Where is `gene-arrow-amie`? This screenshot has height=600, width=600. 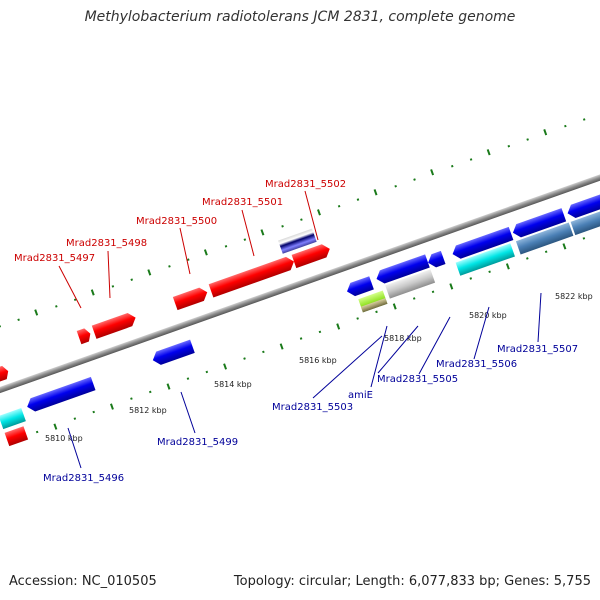 gene-arrow-amie is located at coordinates (410, 284).